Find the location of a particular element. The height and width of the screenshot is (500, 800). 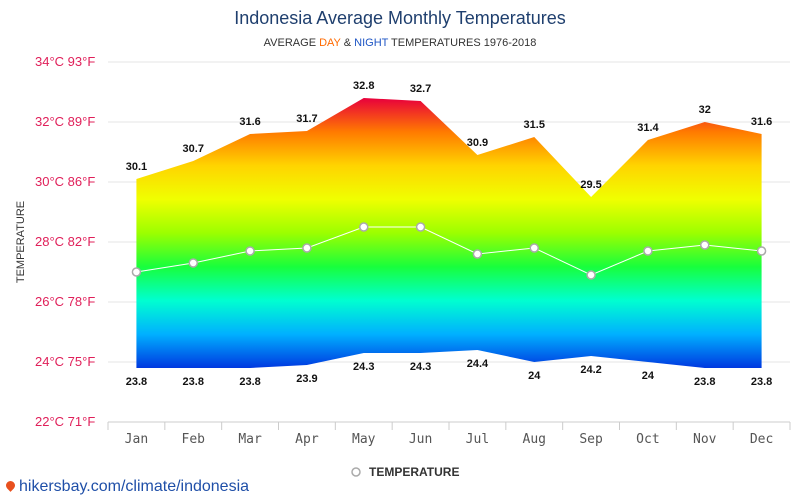

x-tick-label: Dec is located at coordinates (761, 439).